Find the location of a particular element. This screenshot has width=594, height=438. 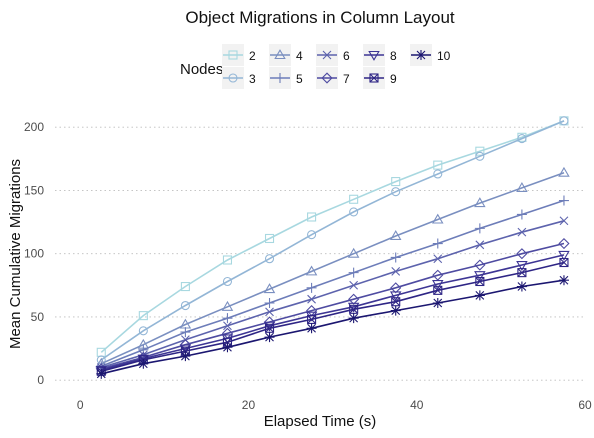

legend-item-10: 10 is located at coordinates (430, 55).